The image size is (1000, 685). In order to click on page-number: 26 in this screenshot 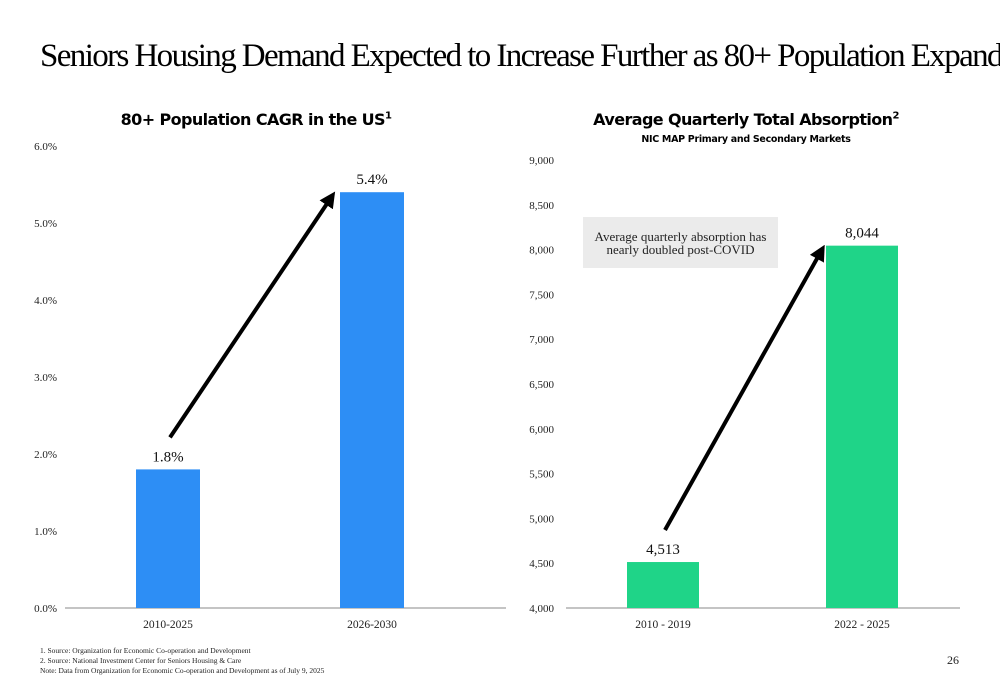, I will do `click(953, 660)`.